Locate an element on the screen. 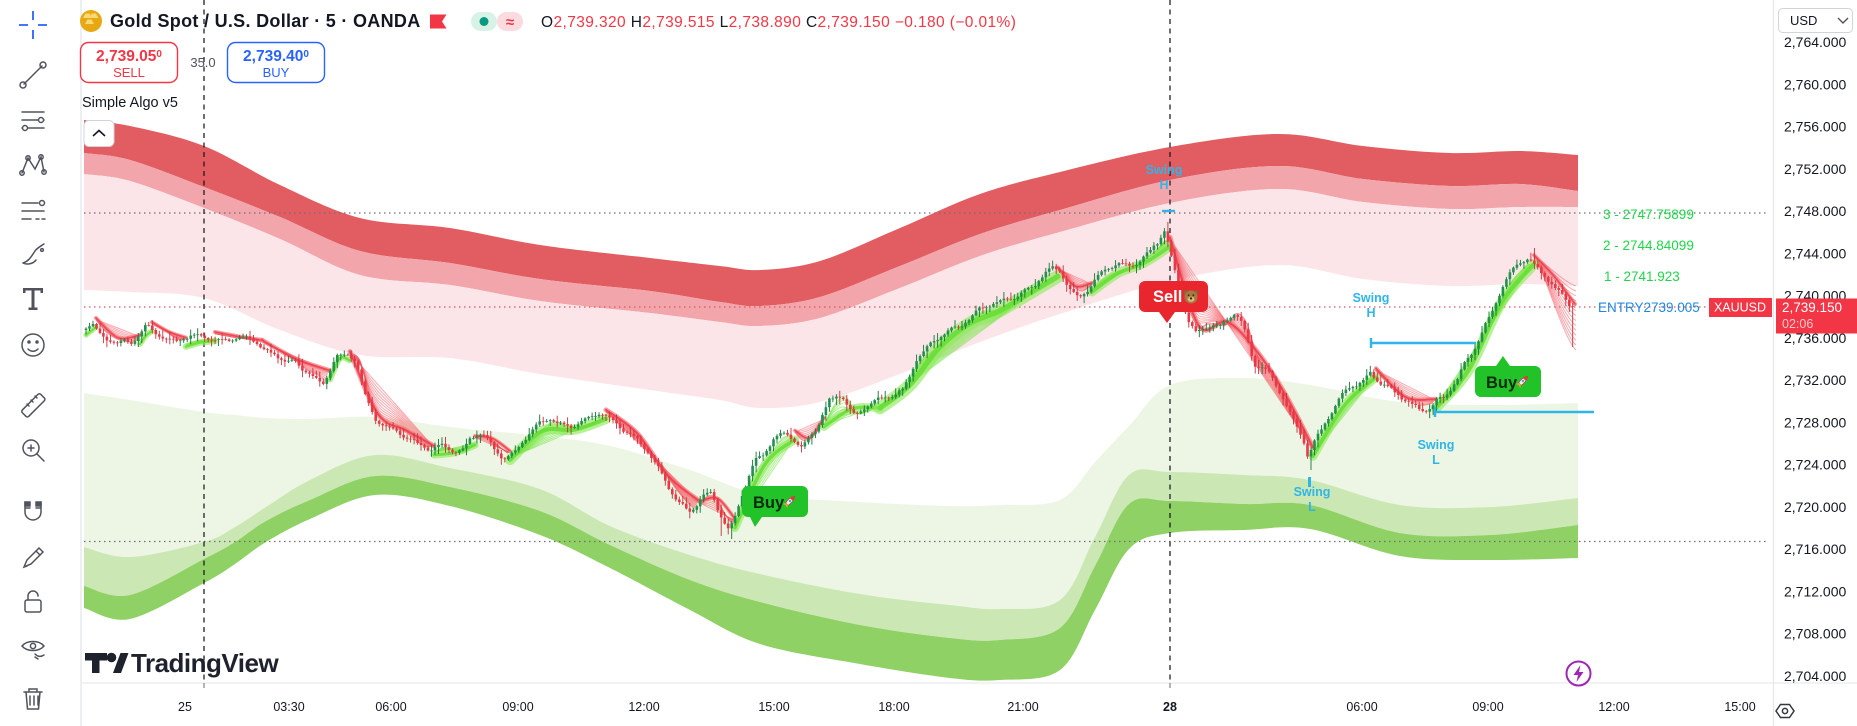  svg-text: 2,704.000 is located at coordinates (1815, 676).